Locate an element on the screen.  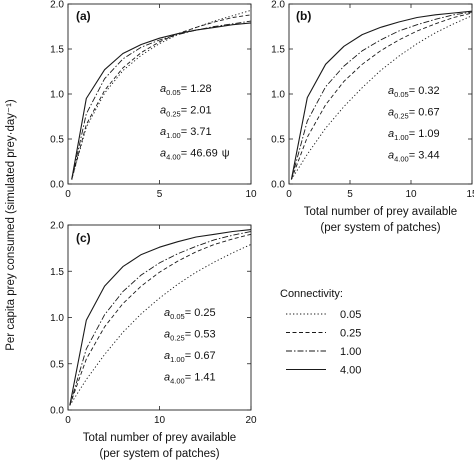
plot-frame is located at coordinates (380, 94).